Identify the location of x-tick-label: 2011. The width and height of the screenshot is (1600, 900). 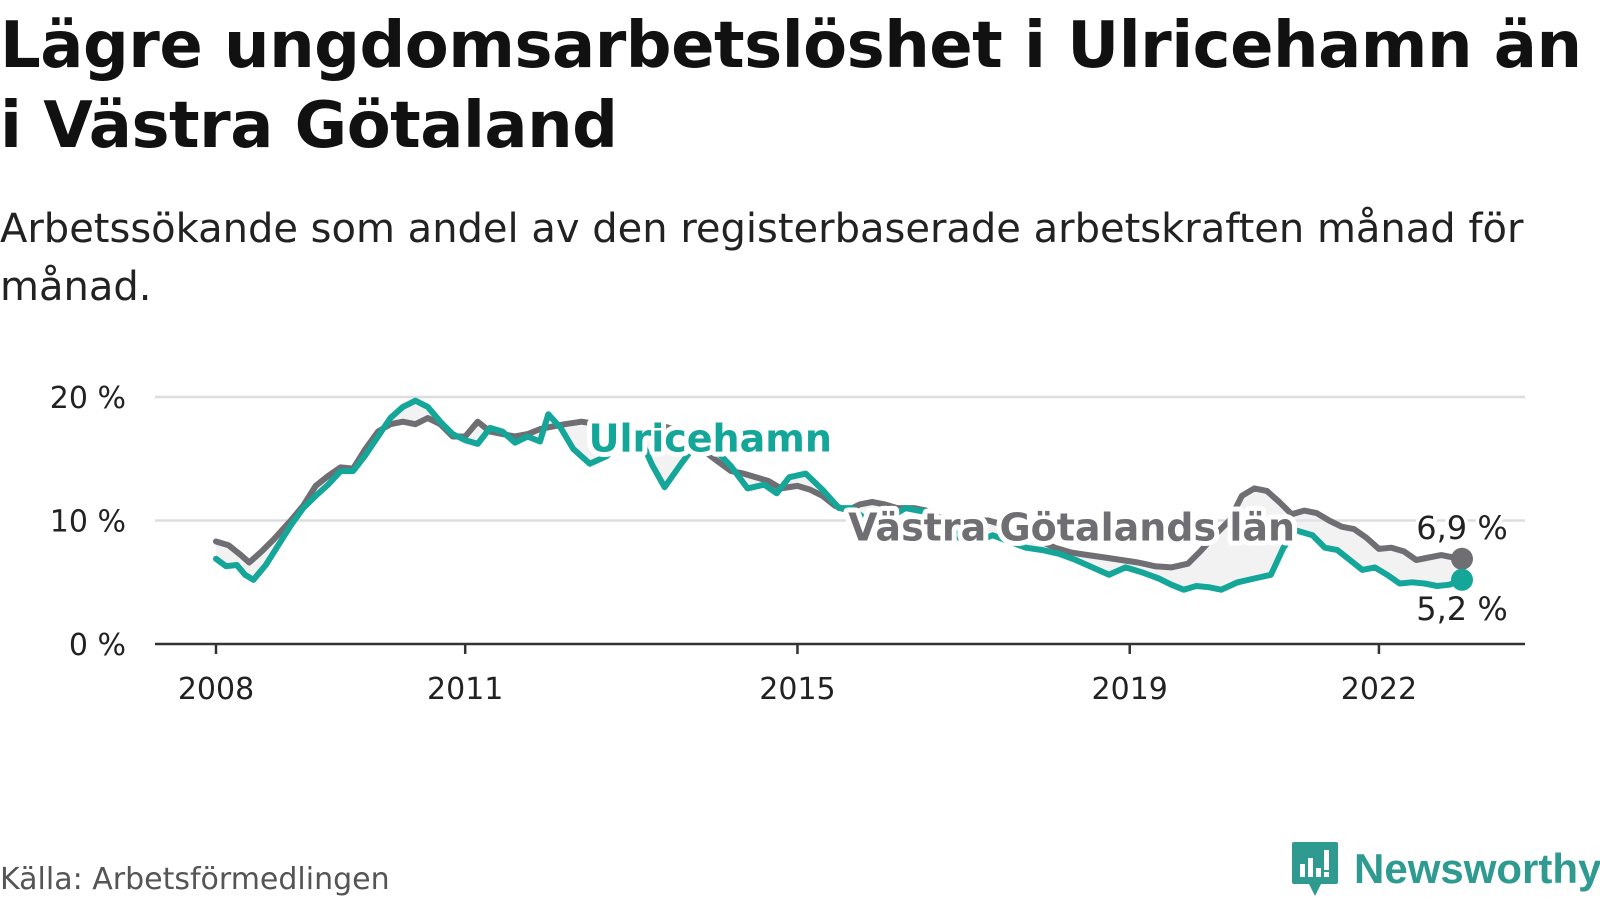
(465, 689).